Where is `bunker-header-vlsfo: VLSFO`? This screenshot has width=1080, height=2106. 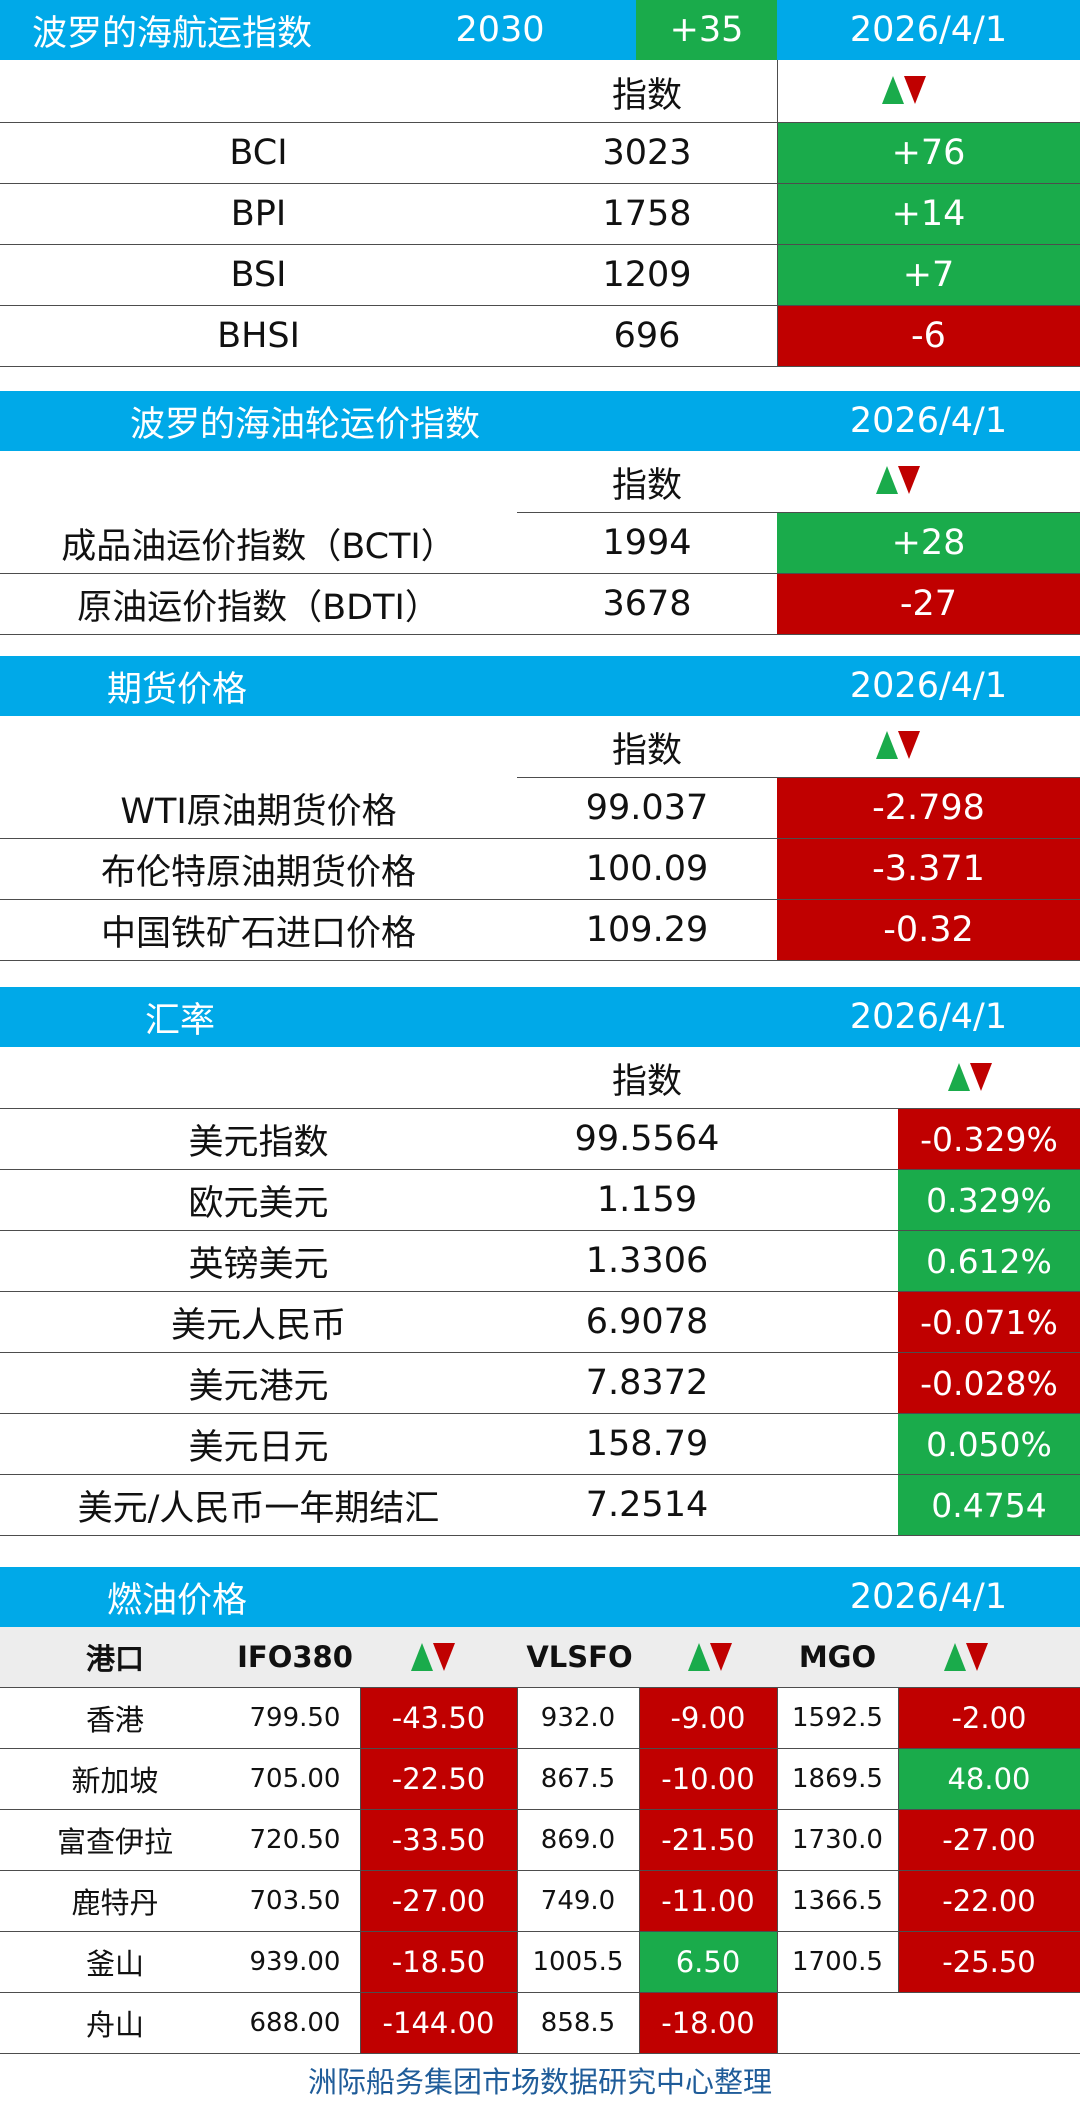
bunker-header-vlsfo: VLSFO is located at coordinates (579, 1657).